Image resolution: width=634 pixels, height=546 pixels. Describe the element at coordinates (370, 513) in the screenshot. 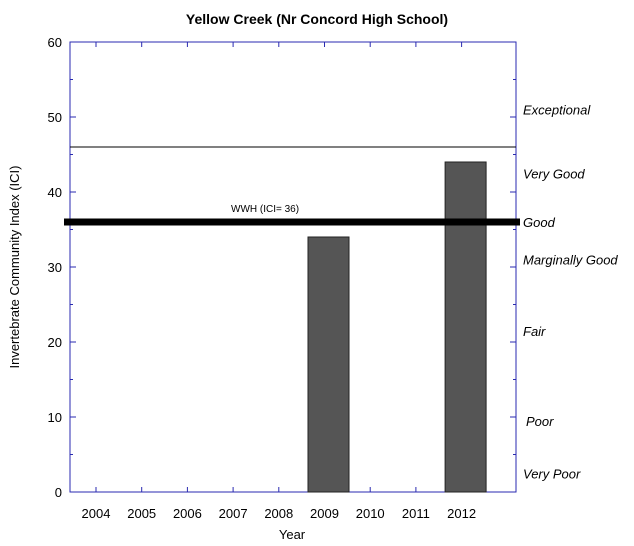

I see `x-tick-label: 2010` at that location.